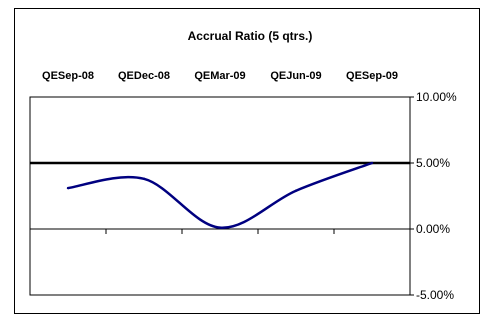 Image resolution: width=484 pixels, height=320 pixels. Describe the element at coordinates (433, 163) in the screenshot. I see `y-tick-label-1: 5.00%` at that location.